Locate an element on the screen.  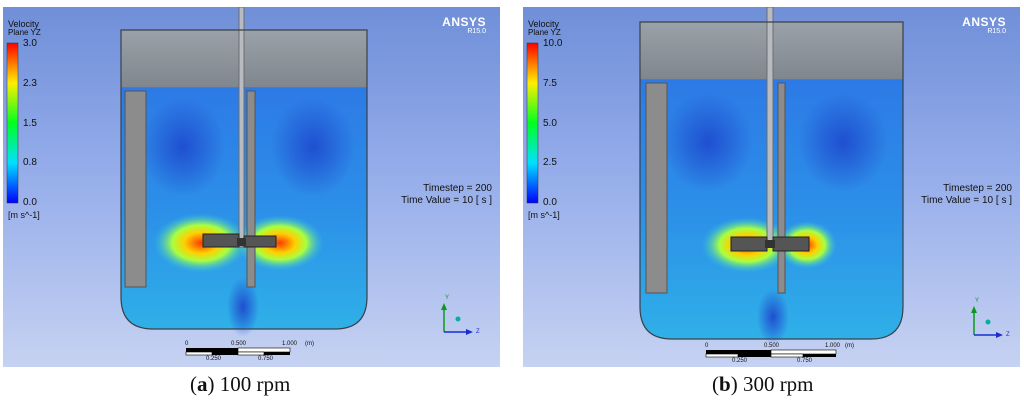
caption-letter: b is located at coordinates (725, 384).